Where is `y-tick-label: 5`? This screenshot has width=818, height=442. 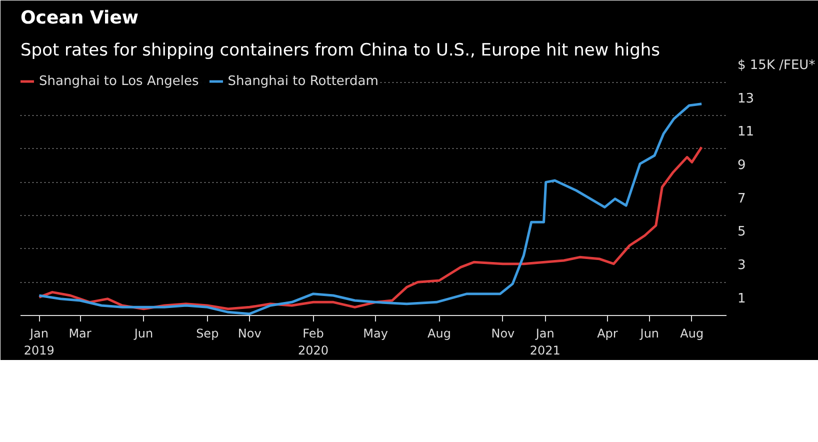 y-tick-label: 5 is located at coordinates (742, 232).